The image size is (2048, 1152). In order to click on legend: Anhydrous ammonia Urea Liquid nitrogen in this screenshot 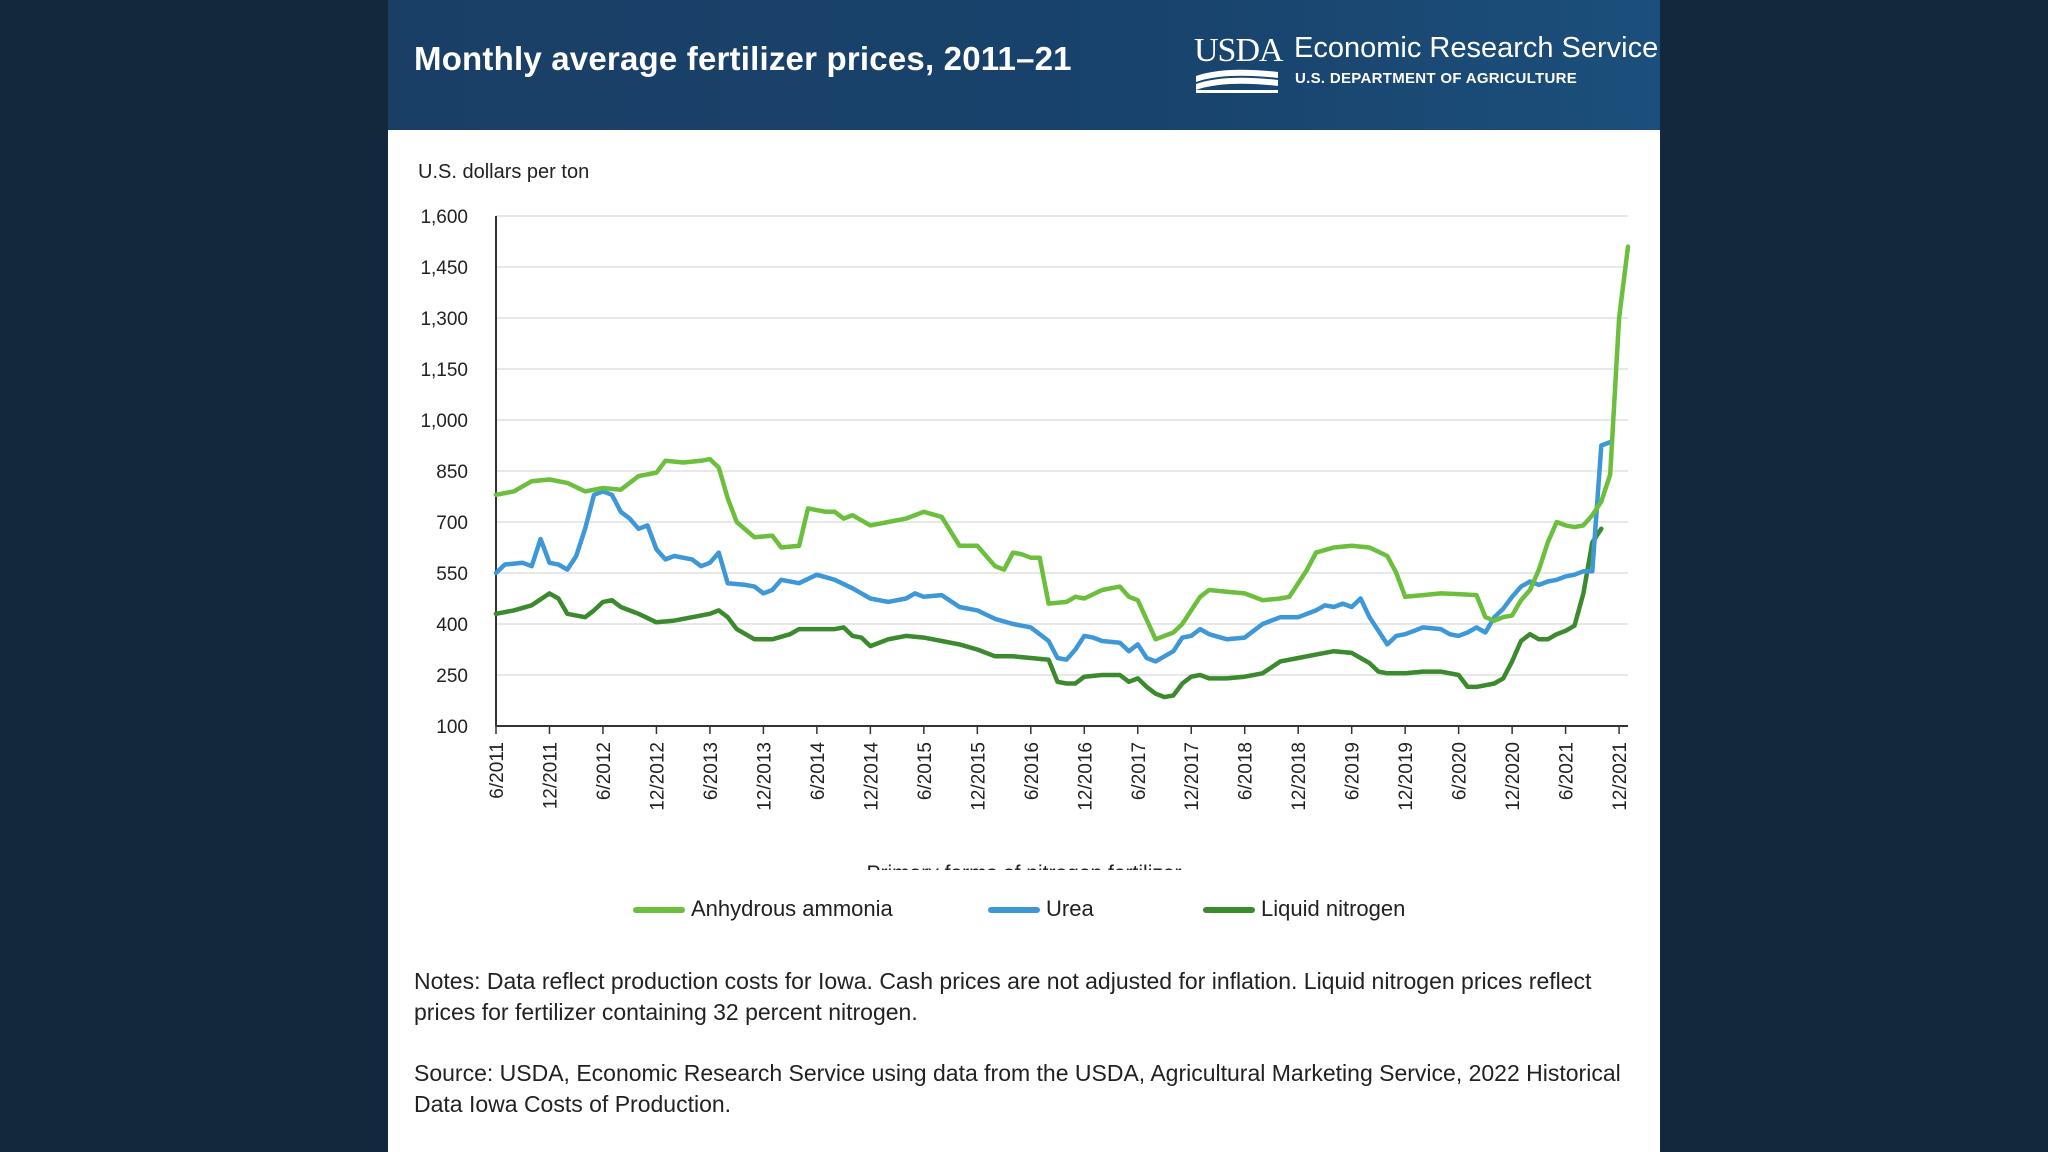, I will do `click(1024, 909)`.